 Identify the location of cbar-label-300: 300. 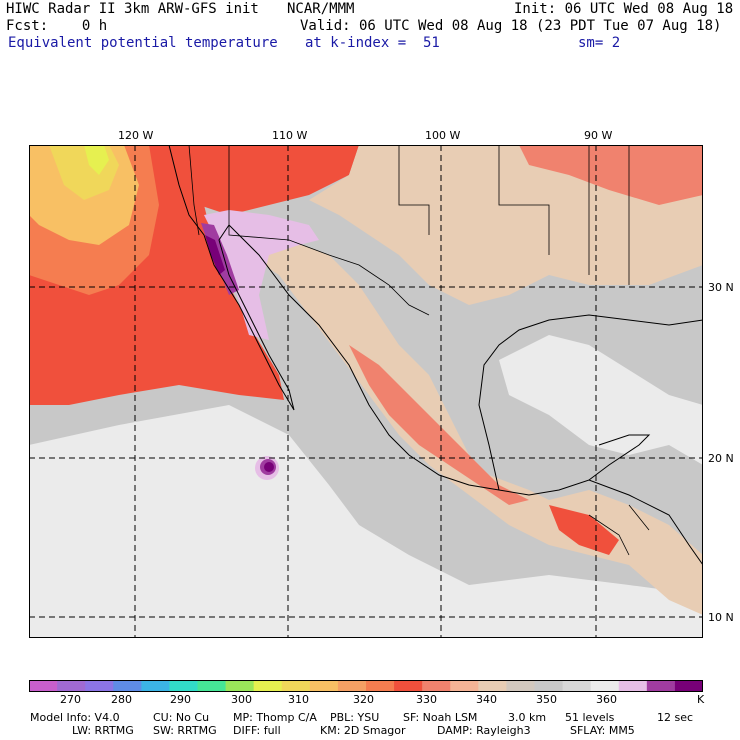
(241, 699).